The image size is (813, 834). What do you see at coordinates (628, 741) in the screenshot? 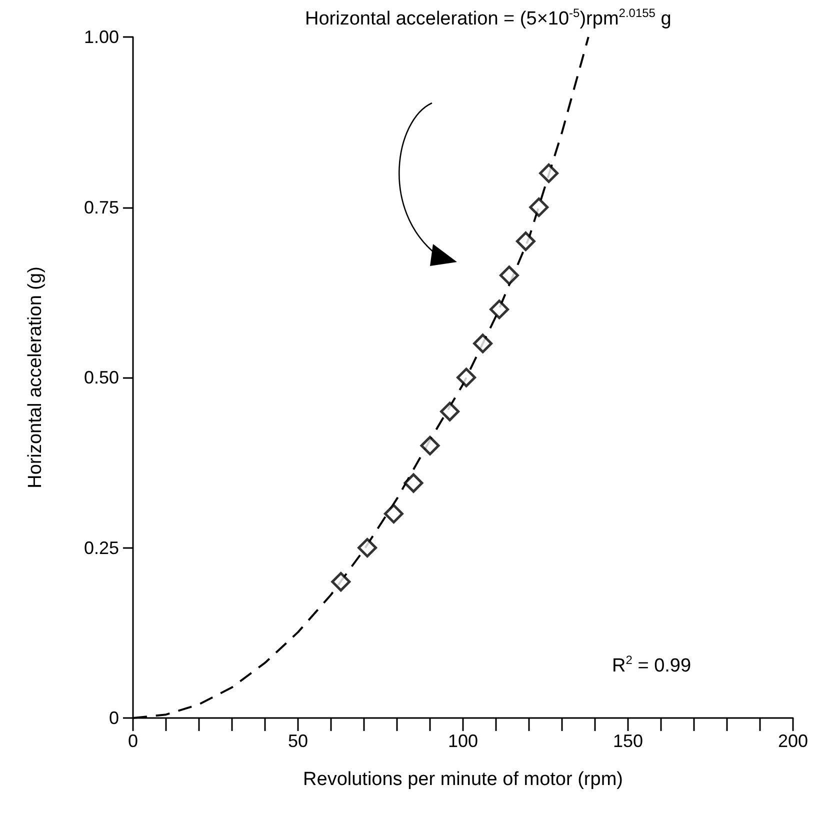
I see `x-tick-label: 150` at bounding box center [628, 741].